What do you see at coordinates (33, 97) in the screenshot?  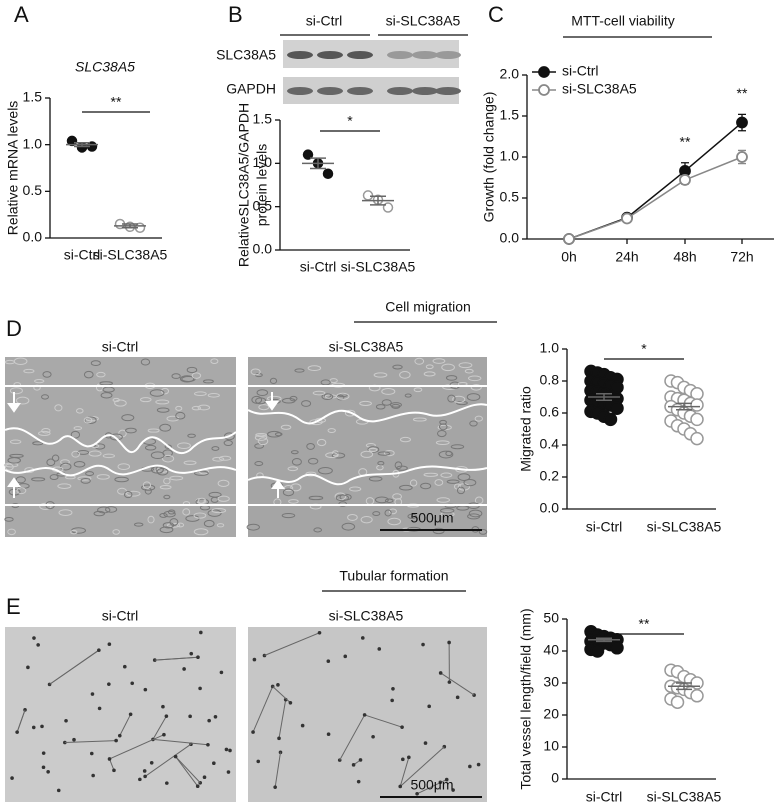 I see `y-tick-label: 1.5` at bounding box center [33, 97].